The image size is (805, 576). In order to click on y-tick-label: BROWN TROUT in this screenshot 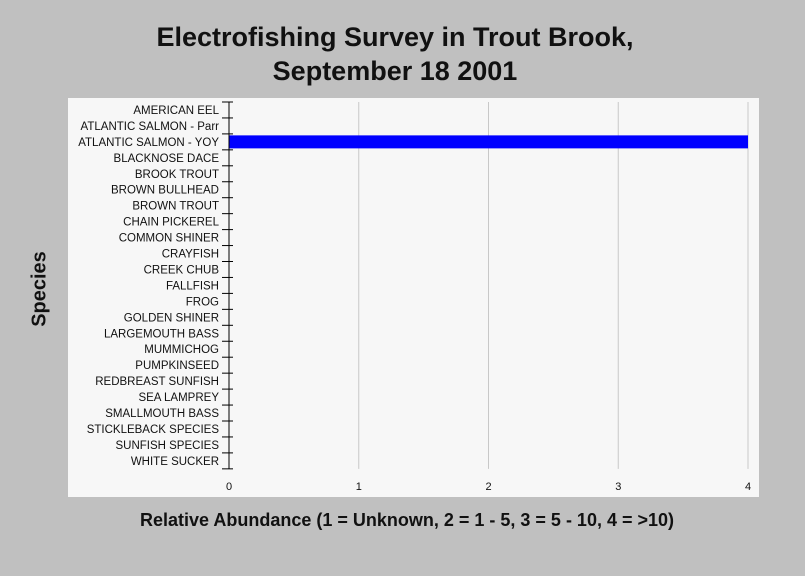, I will do `click(175, 207)`.